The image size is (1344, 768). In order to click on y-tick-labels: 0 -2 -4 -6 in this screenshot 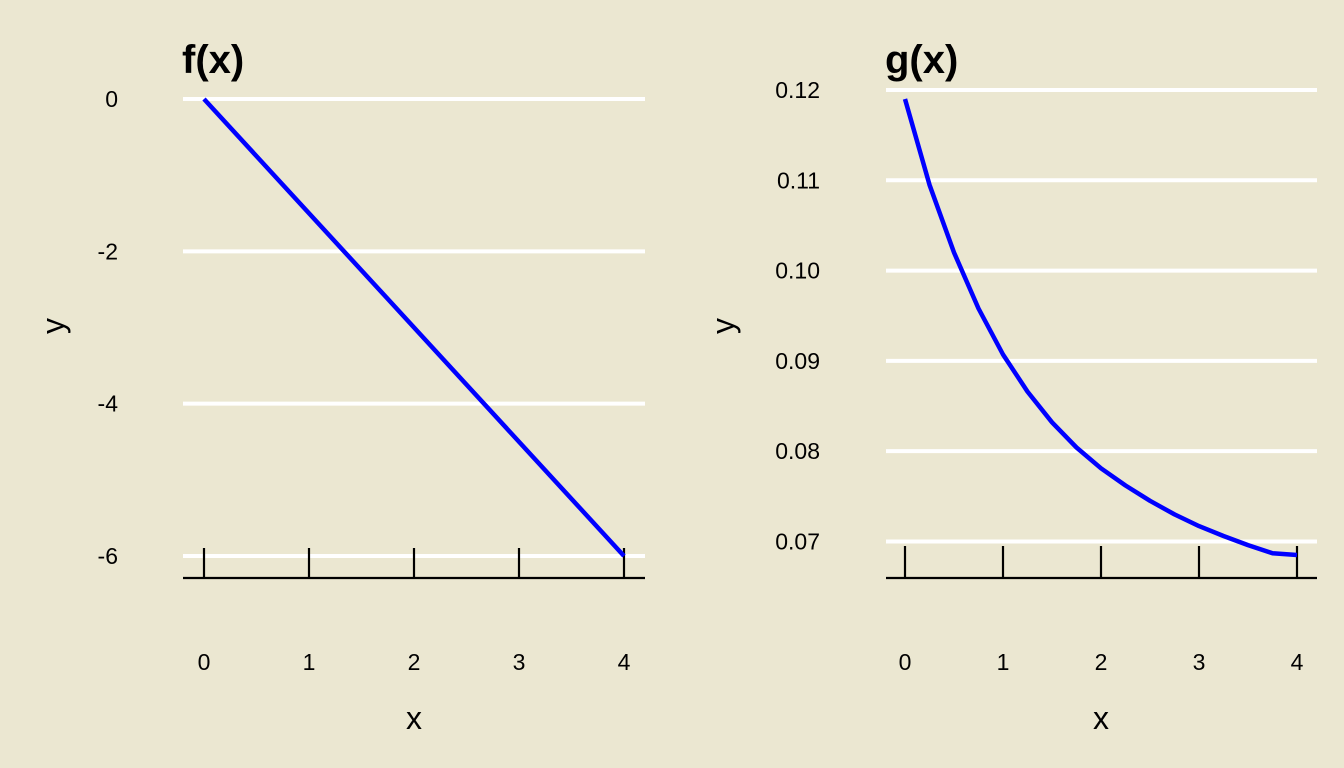, I will do `click(108, 327)`.